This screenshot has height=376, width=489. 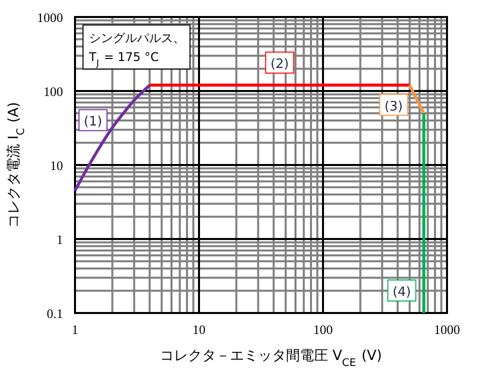 I want to click on x-tick-label: 1000, so click(x=447, y=329).